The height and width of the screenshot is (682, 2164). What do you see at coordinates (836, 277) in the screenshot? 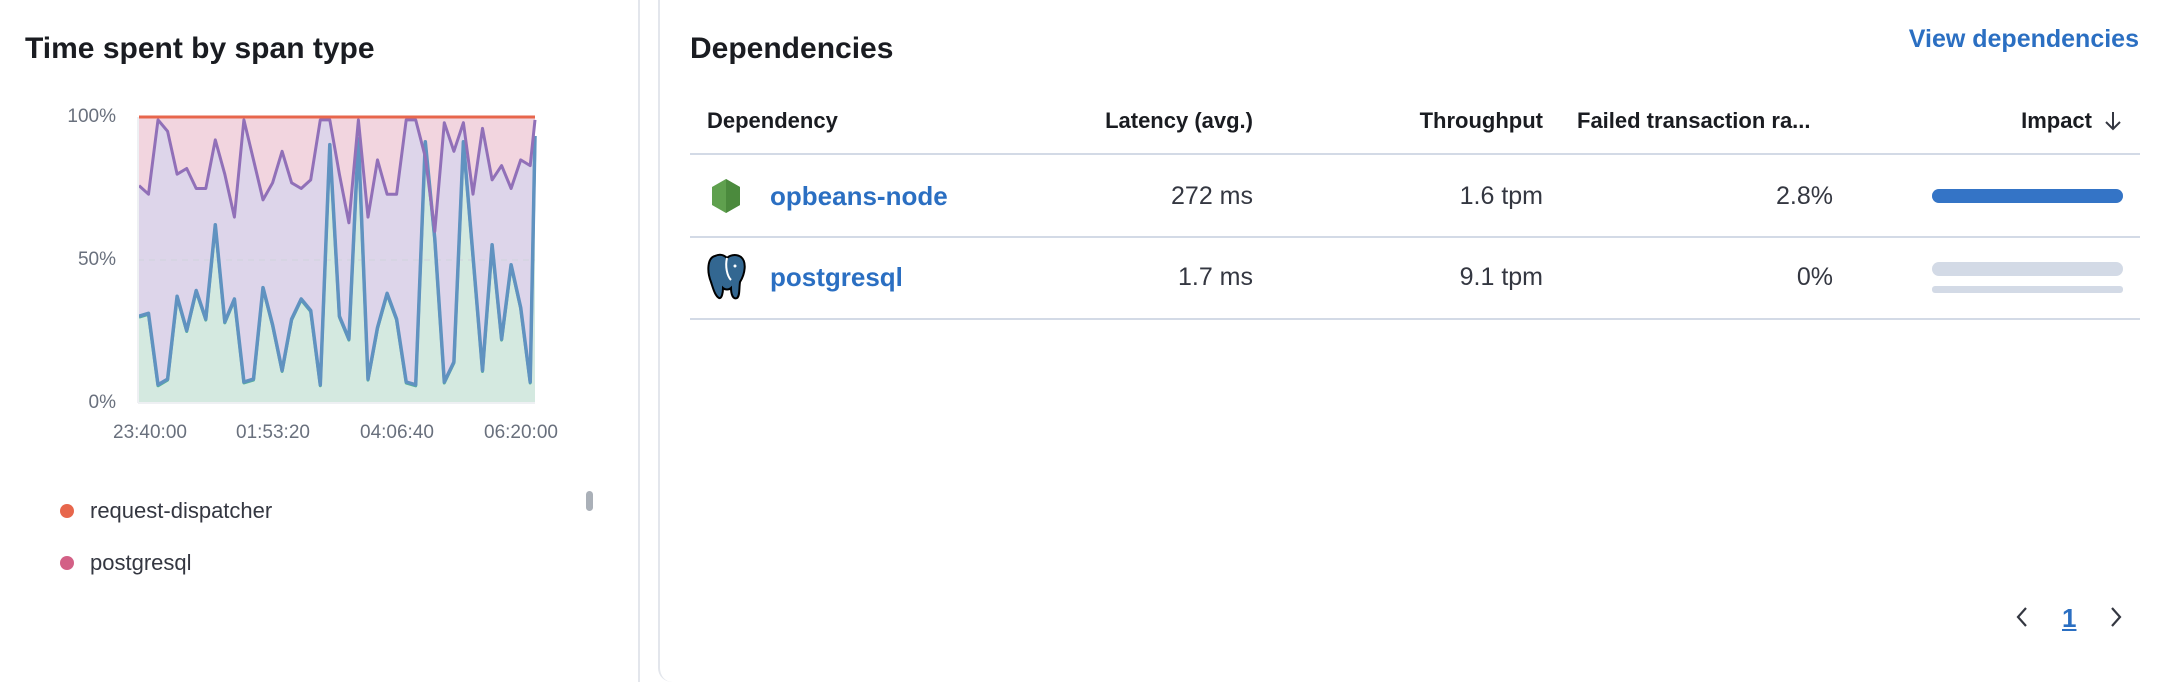
I see `dependency-link-postgresql: postgresql` at bounding box center [836, 277].